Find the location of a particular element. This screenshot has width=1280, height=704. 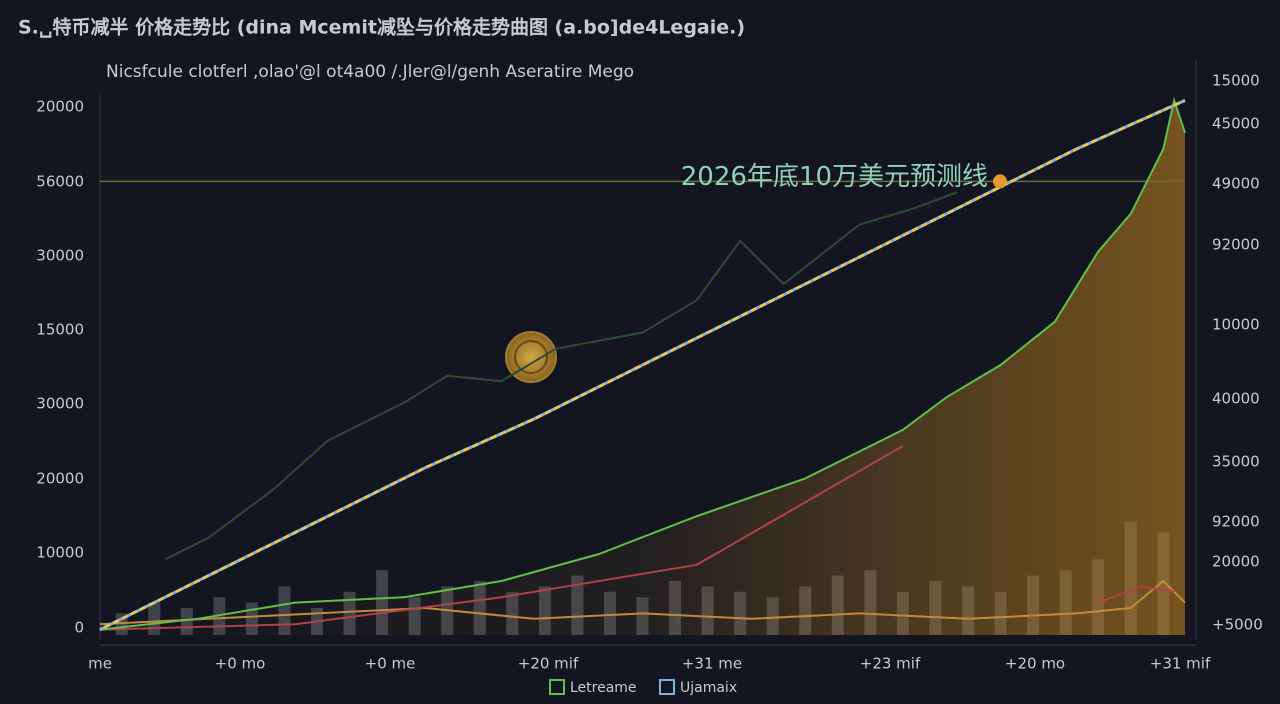

y2-tick-label: +5000 is located at coordinates (1237, 625).